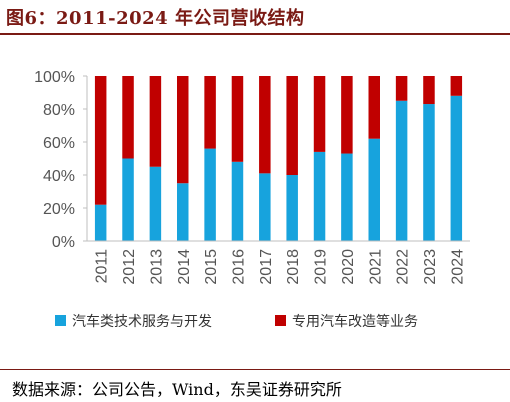 The image size is (510, 402). I want to click on x-tick-label: 2017, so click(266, 267).